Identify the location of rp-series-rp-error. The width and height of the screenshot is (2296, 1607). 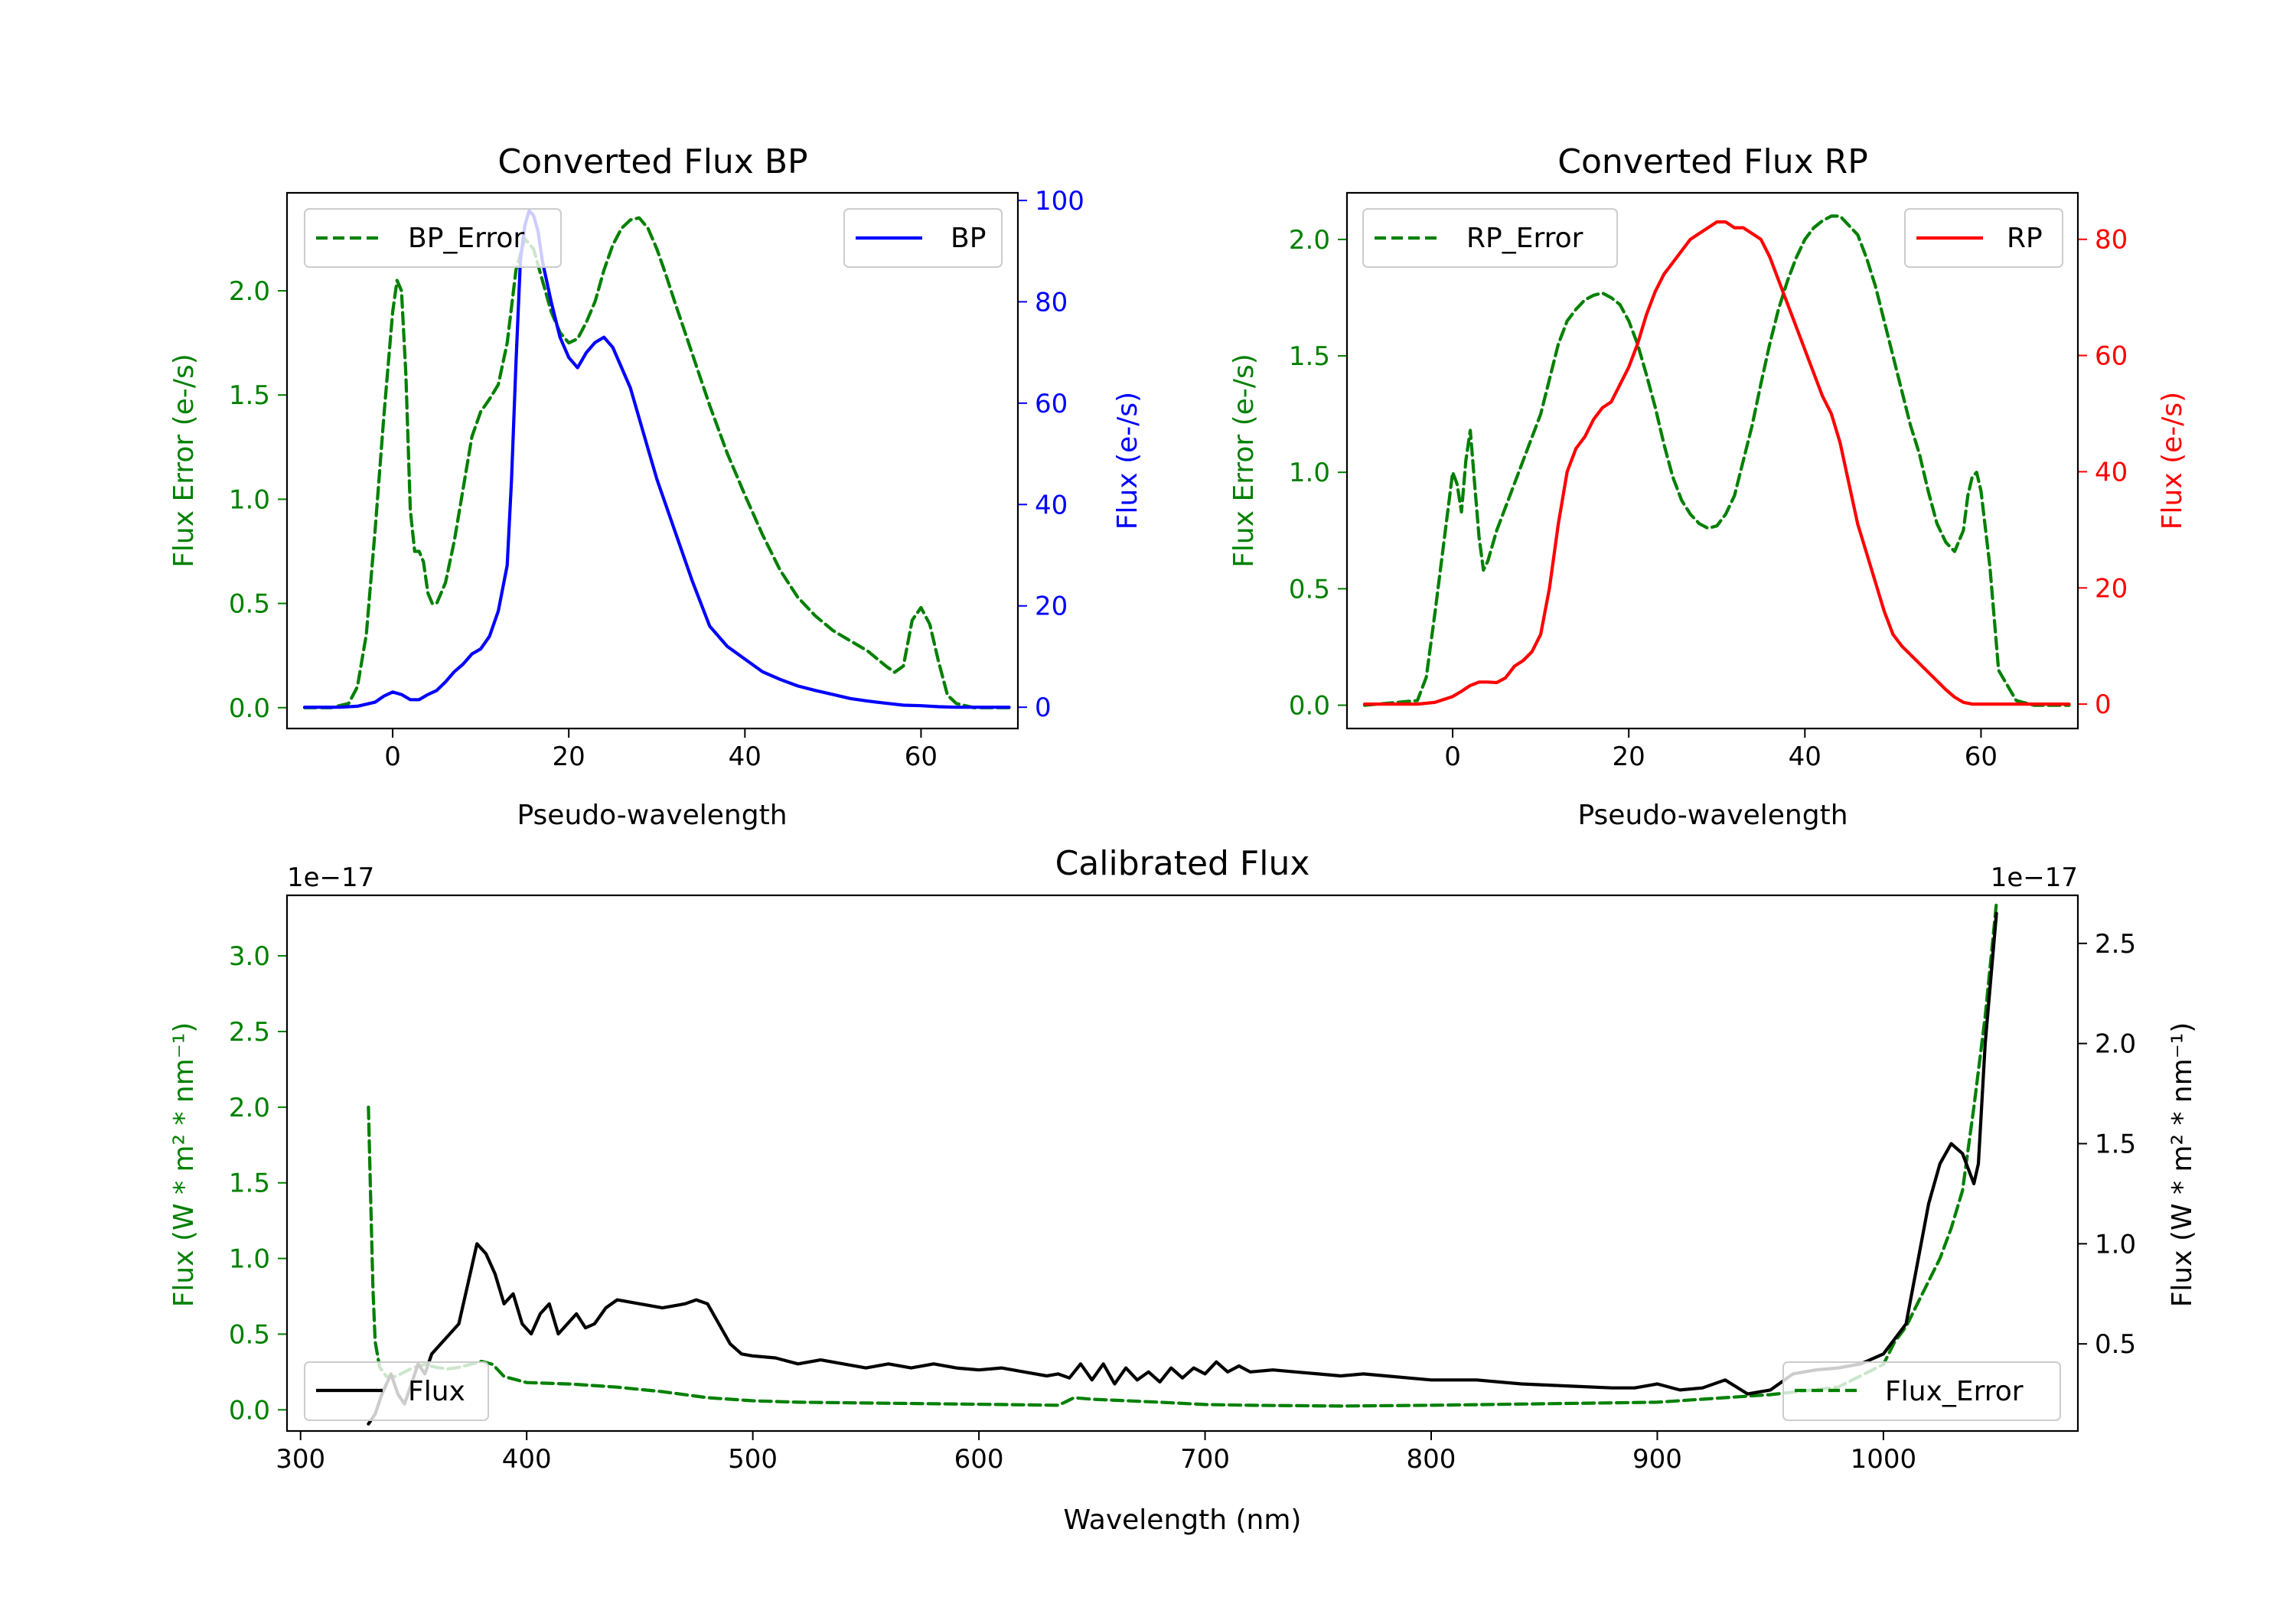
(1716, 460).